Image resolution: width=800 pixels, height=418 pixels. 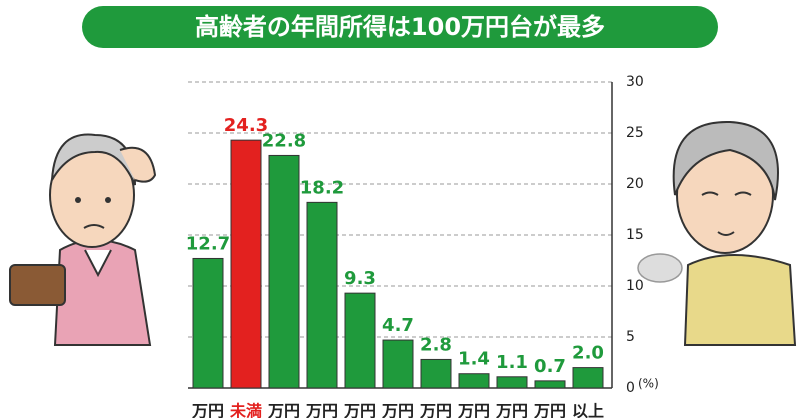 What do you see at coordinates (635, 286) in the screenshot?
I see `y-tick-label: 10` at bounding box center [635, 286].